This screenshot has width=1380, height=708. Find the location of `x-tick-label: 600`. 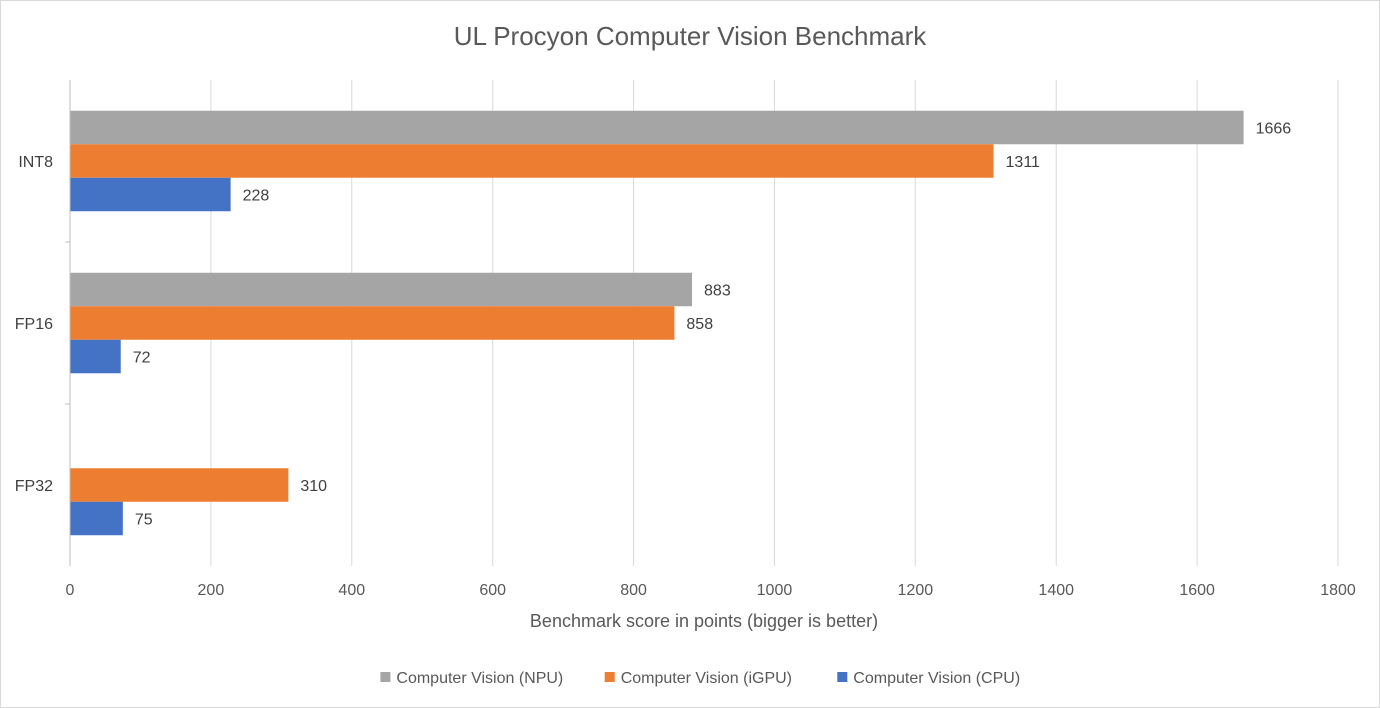

x-tick-label: 600 is located at coordinates (492, 590).